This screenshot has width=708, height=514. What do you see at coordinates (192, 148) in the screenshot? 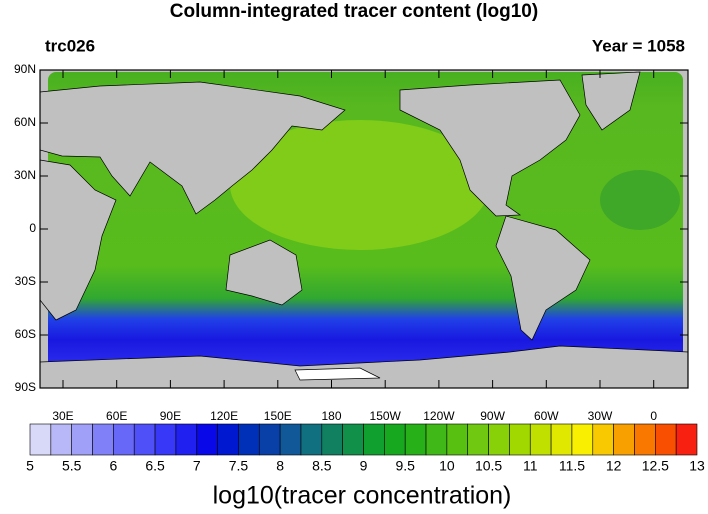
I see `eurasia` at bounding box center [192, 148].